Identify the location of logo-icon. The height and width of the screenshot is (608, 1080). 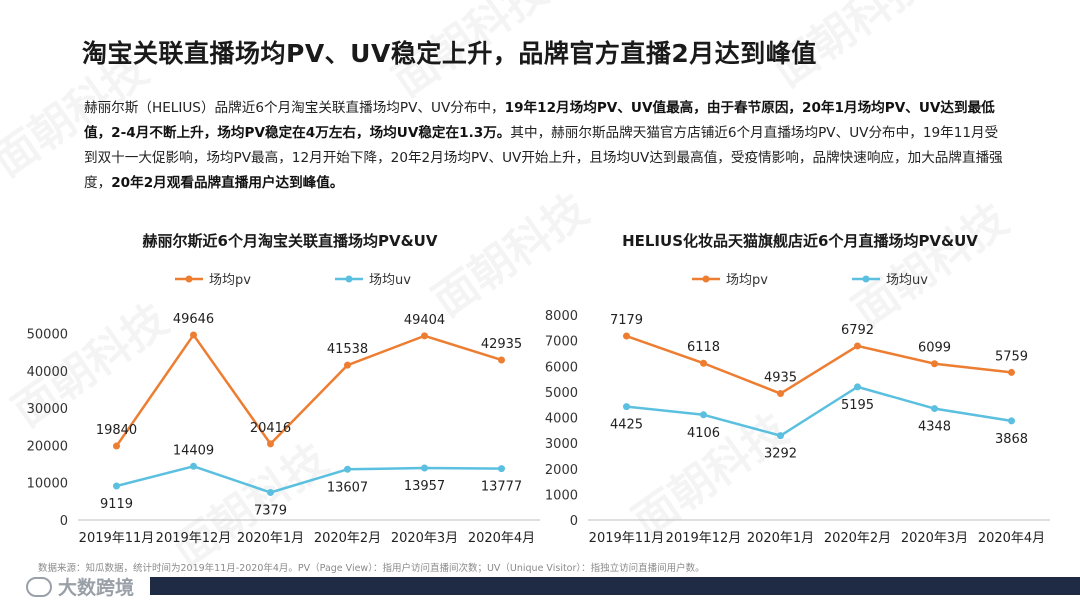
(39, 586).